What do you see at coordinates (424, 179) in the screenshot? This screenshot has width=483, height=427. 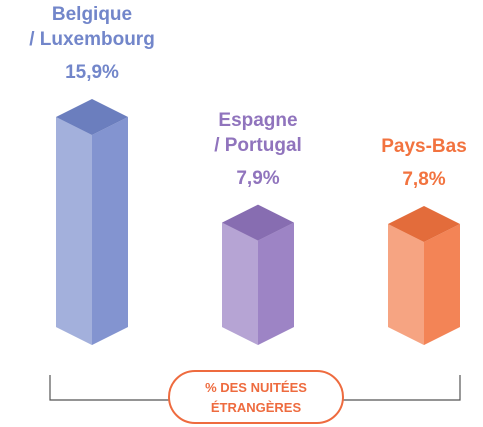 I see `value-label: 7,8%` at bounding box center [424, 179].